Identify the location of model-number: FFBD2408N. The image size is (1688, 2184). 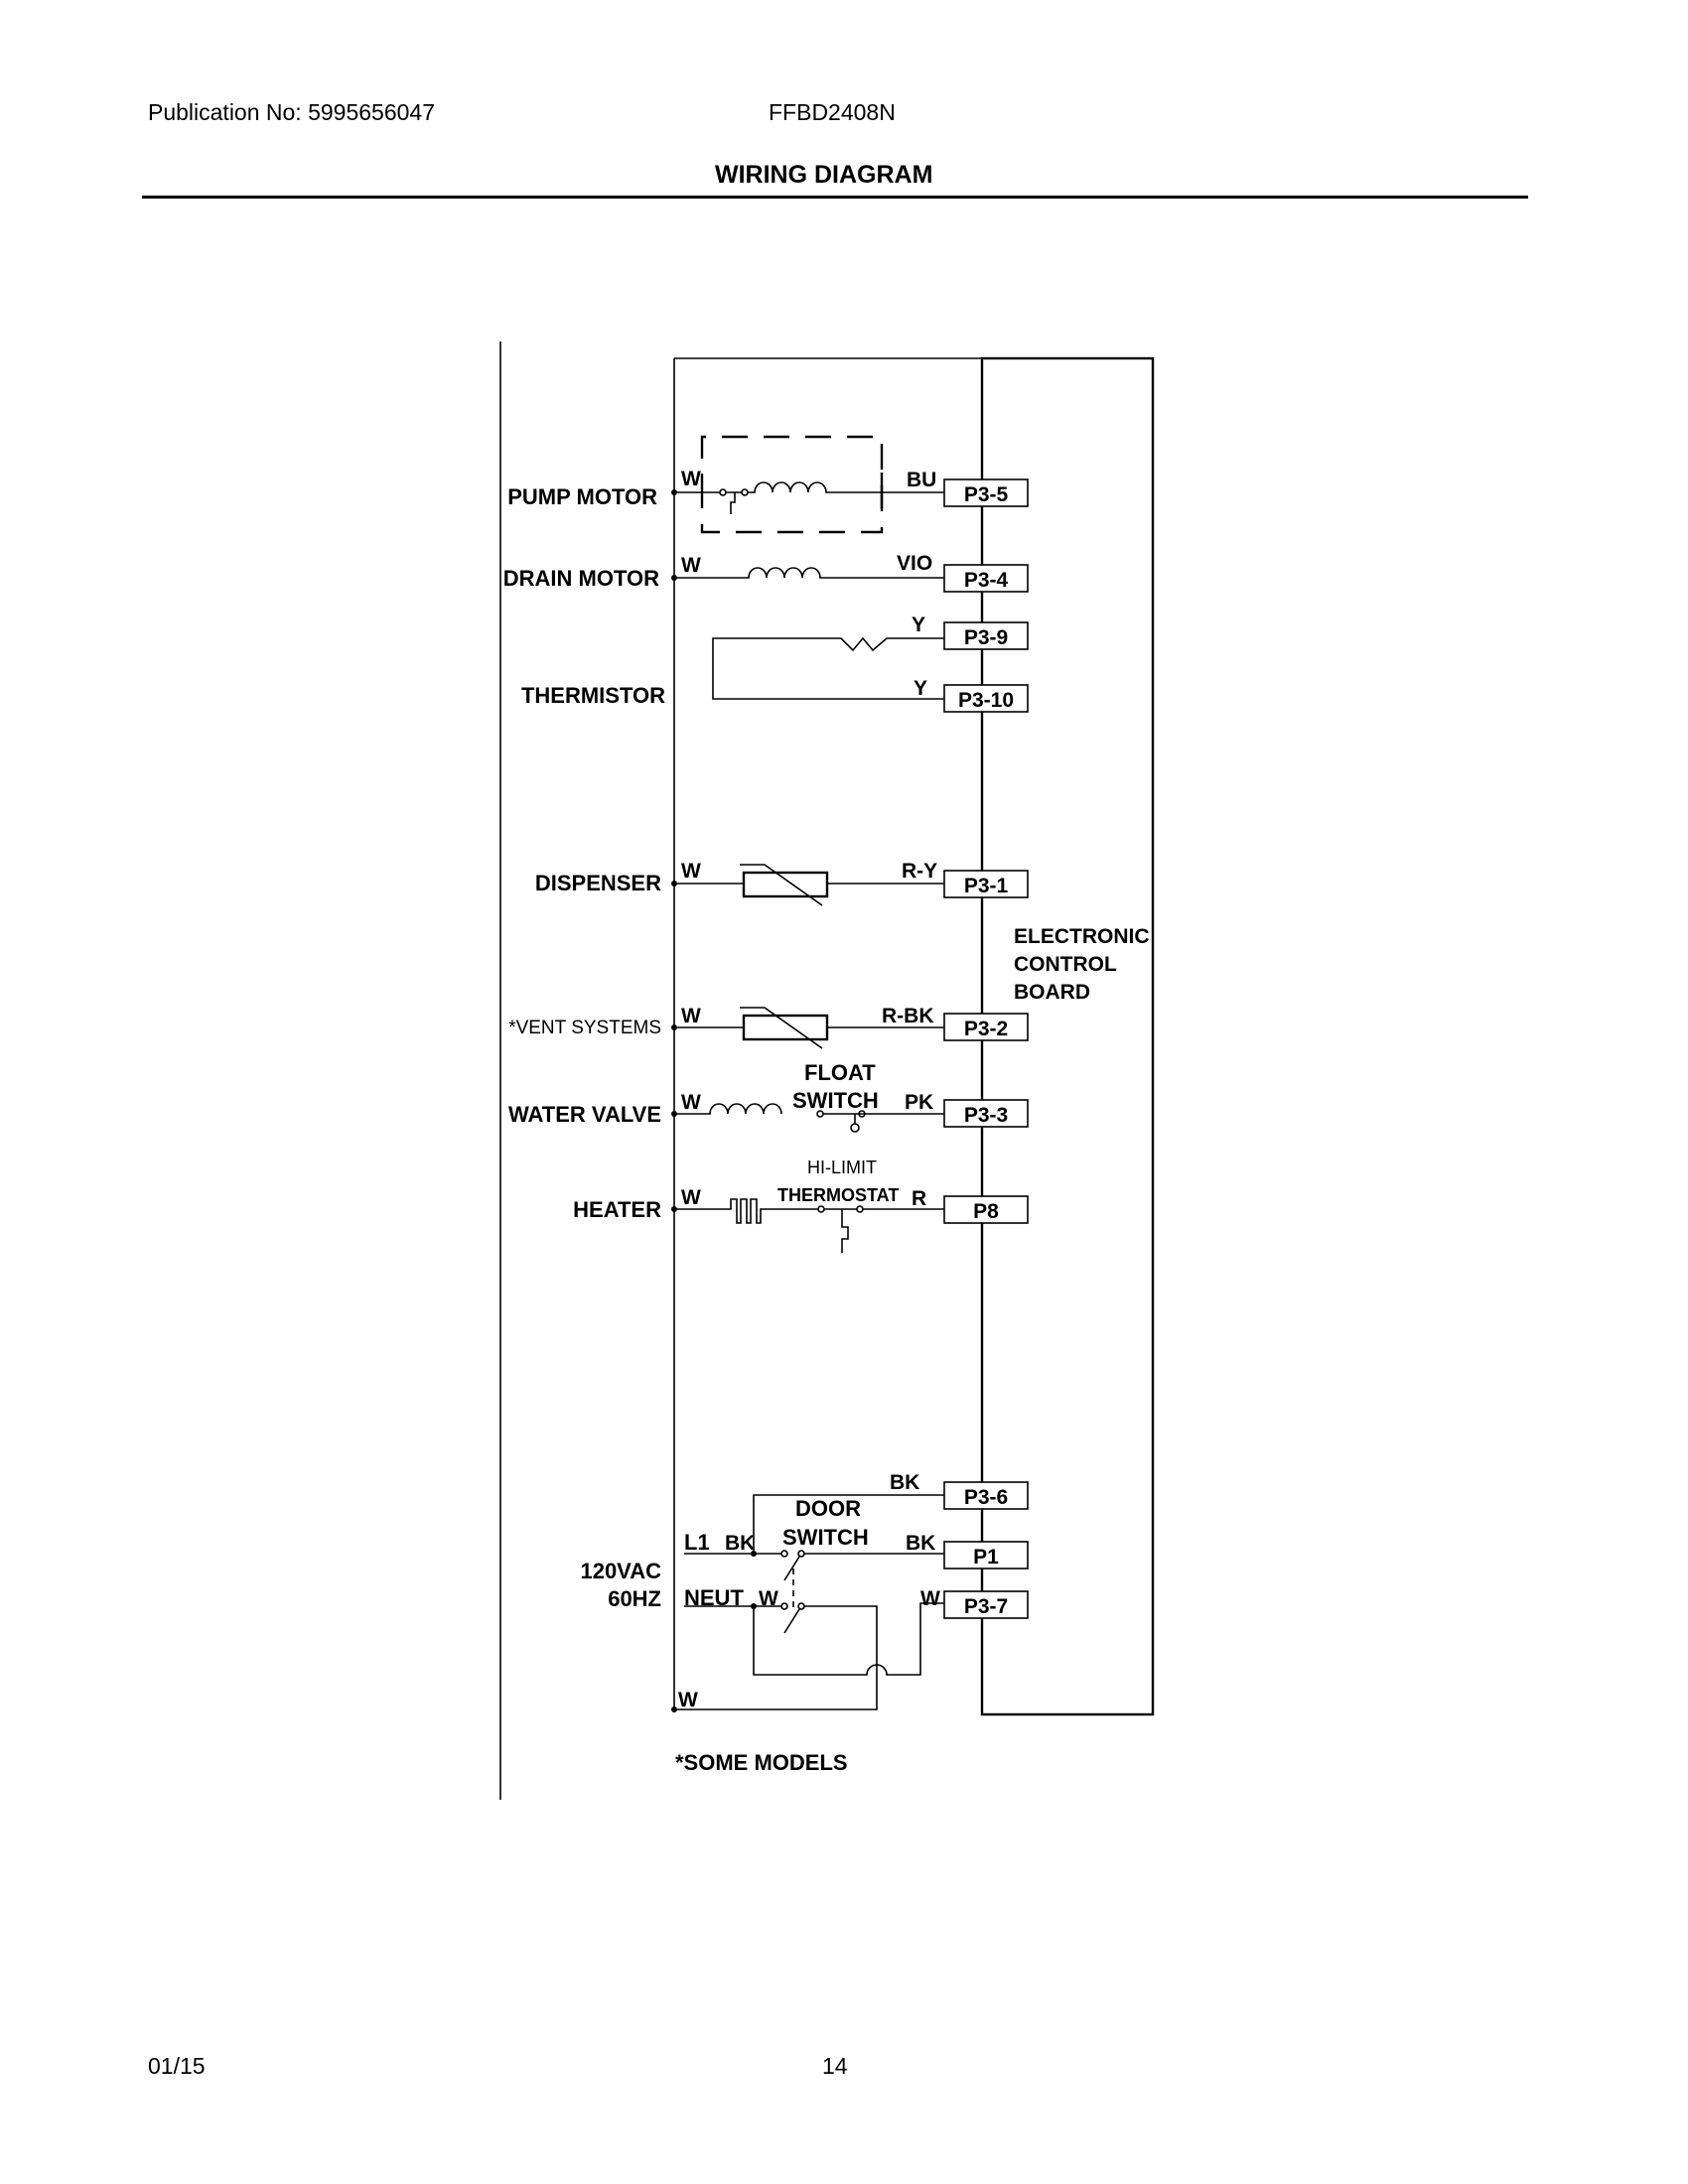
(832, 112).